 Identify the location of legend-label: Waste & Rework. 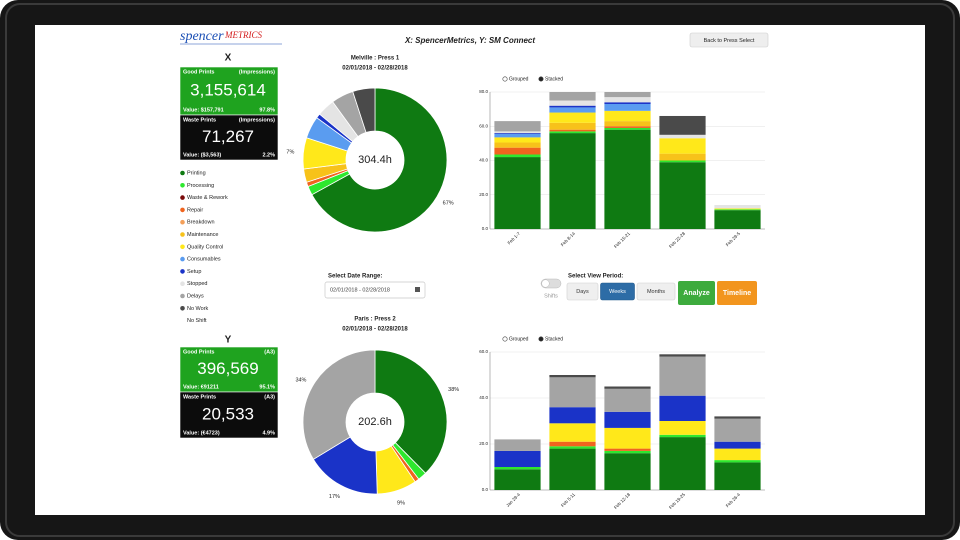
(207, 198).